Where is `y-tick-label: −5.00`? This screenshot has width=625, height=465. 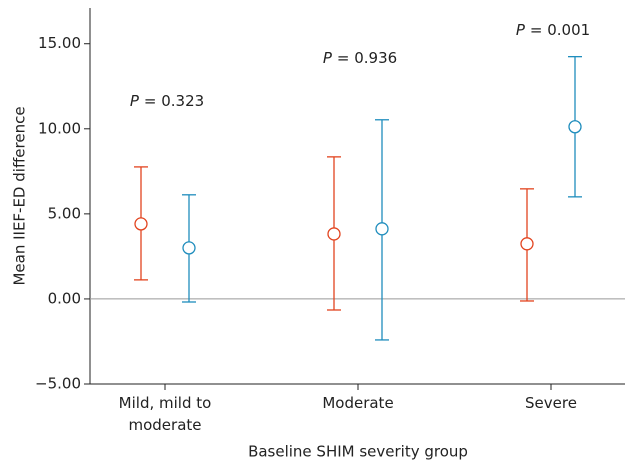
y-tick-label: −5.00 is located at coordinates (58, 384).